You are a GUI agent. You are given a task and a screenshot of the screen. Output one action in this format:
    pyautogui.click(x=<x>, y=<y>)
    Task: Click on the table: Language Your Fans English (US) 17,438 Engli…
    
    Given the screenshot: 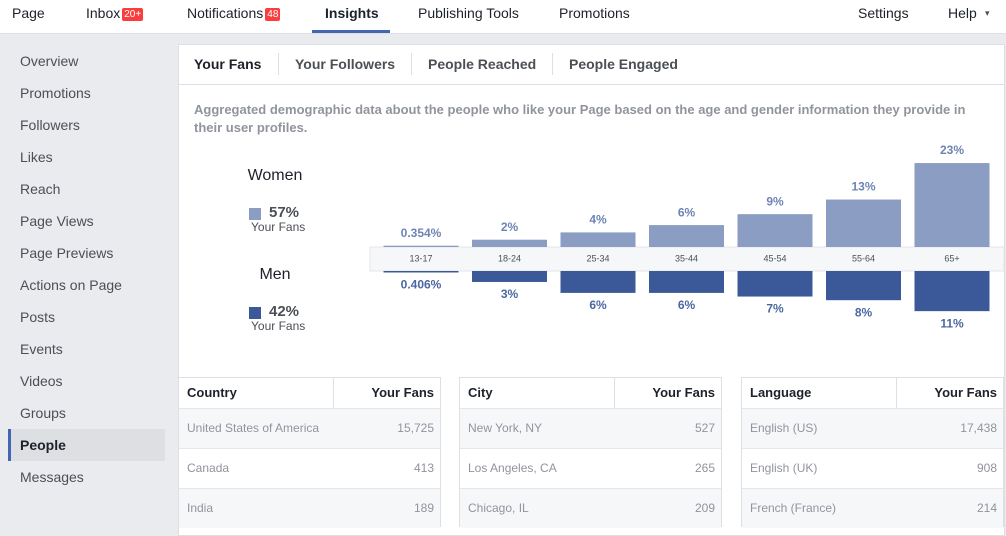 What is the action you would take?
    pyautogui.click(x=872, y=452)
    